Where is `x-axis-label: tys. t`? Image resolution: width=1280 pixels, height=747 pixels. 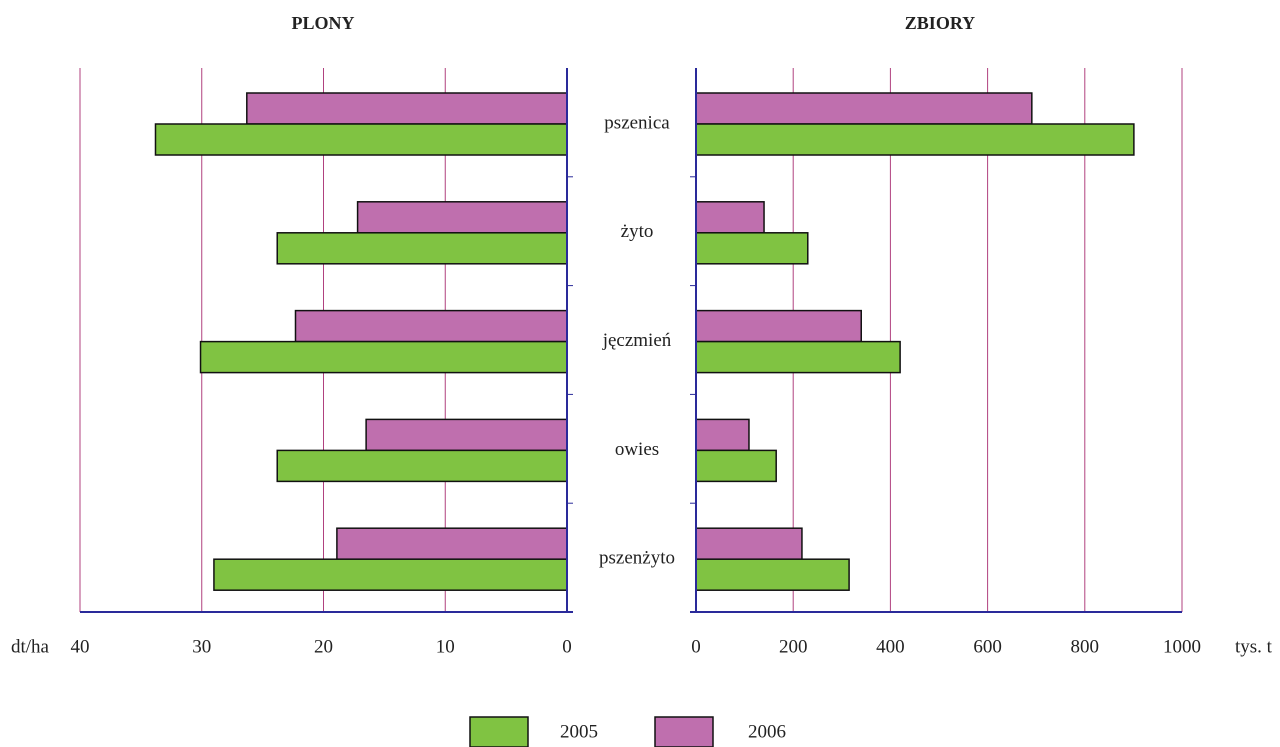 x-axis-label: tys. t is located at coordinates (1254, 646).